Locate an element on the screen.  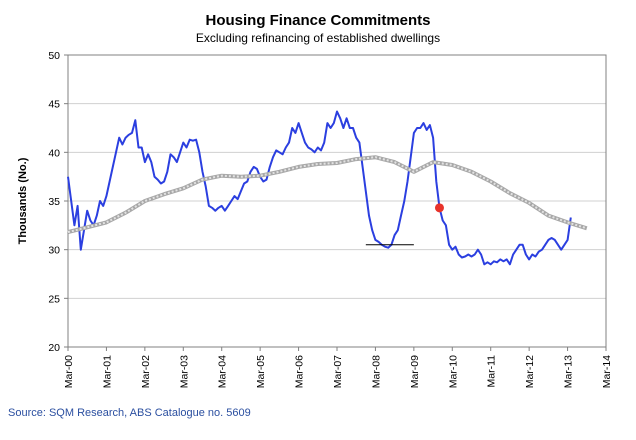
x-tick-label: Mar-00 is located at coordinates (69, 371).